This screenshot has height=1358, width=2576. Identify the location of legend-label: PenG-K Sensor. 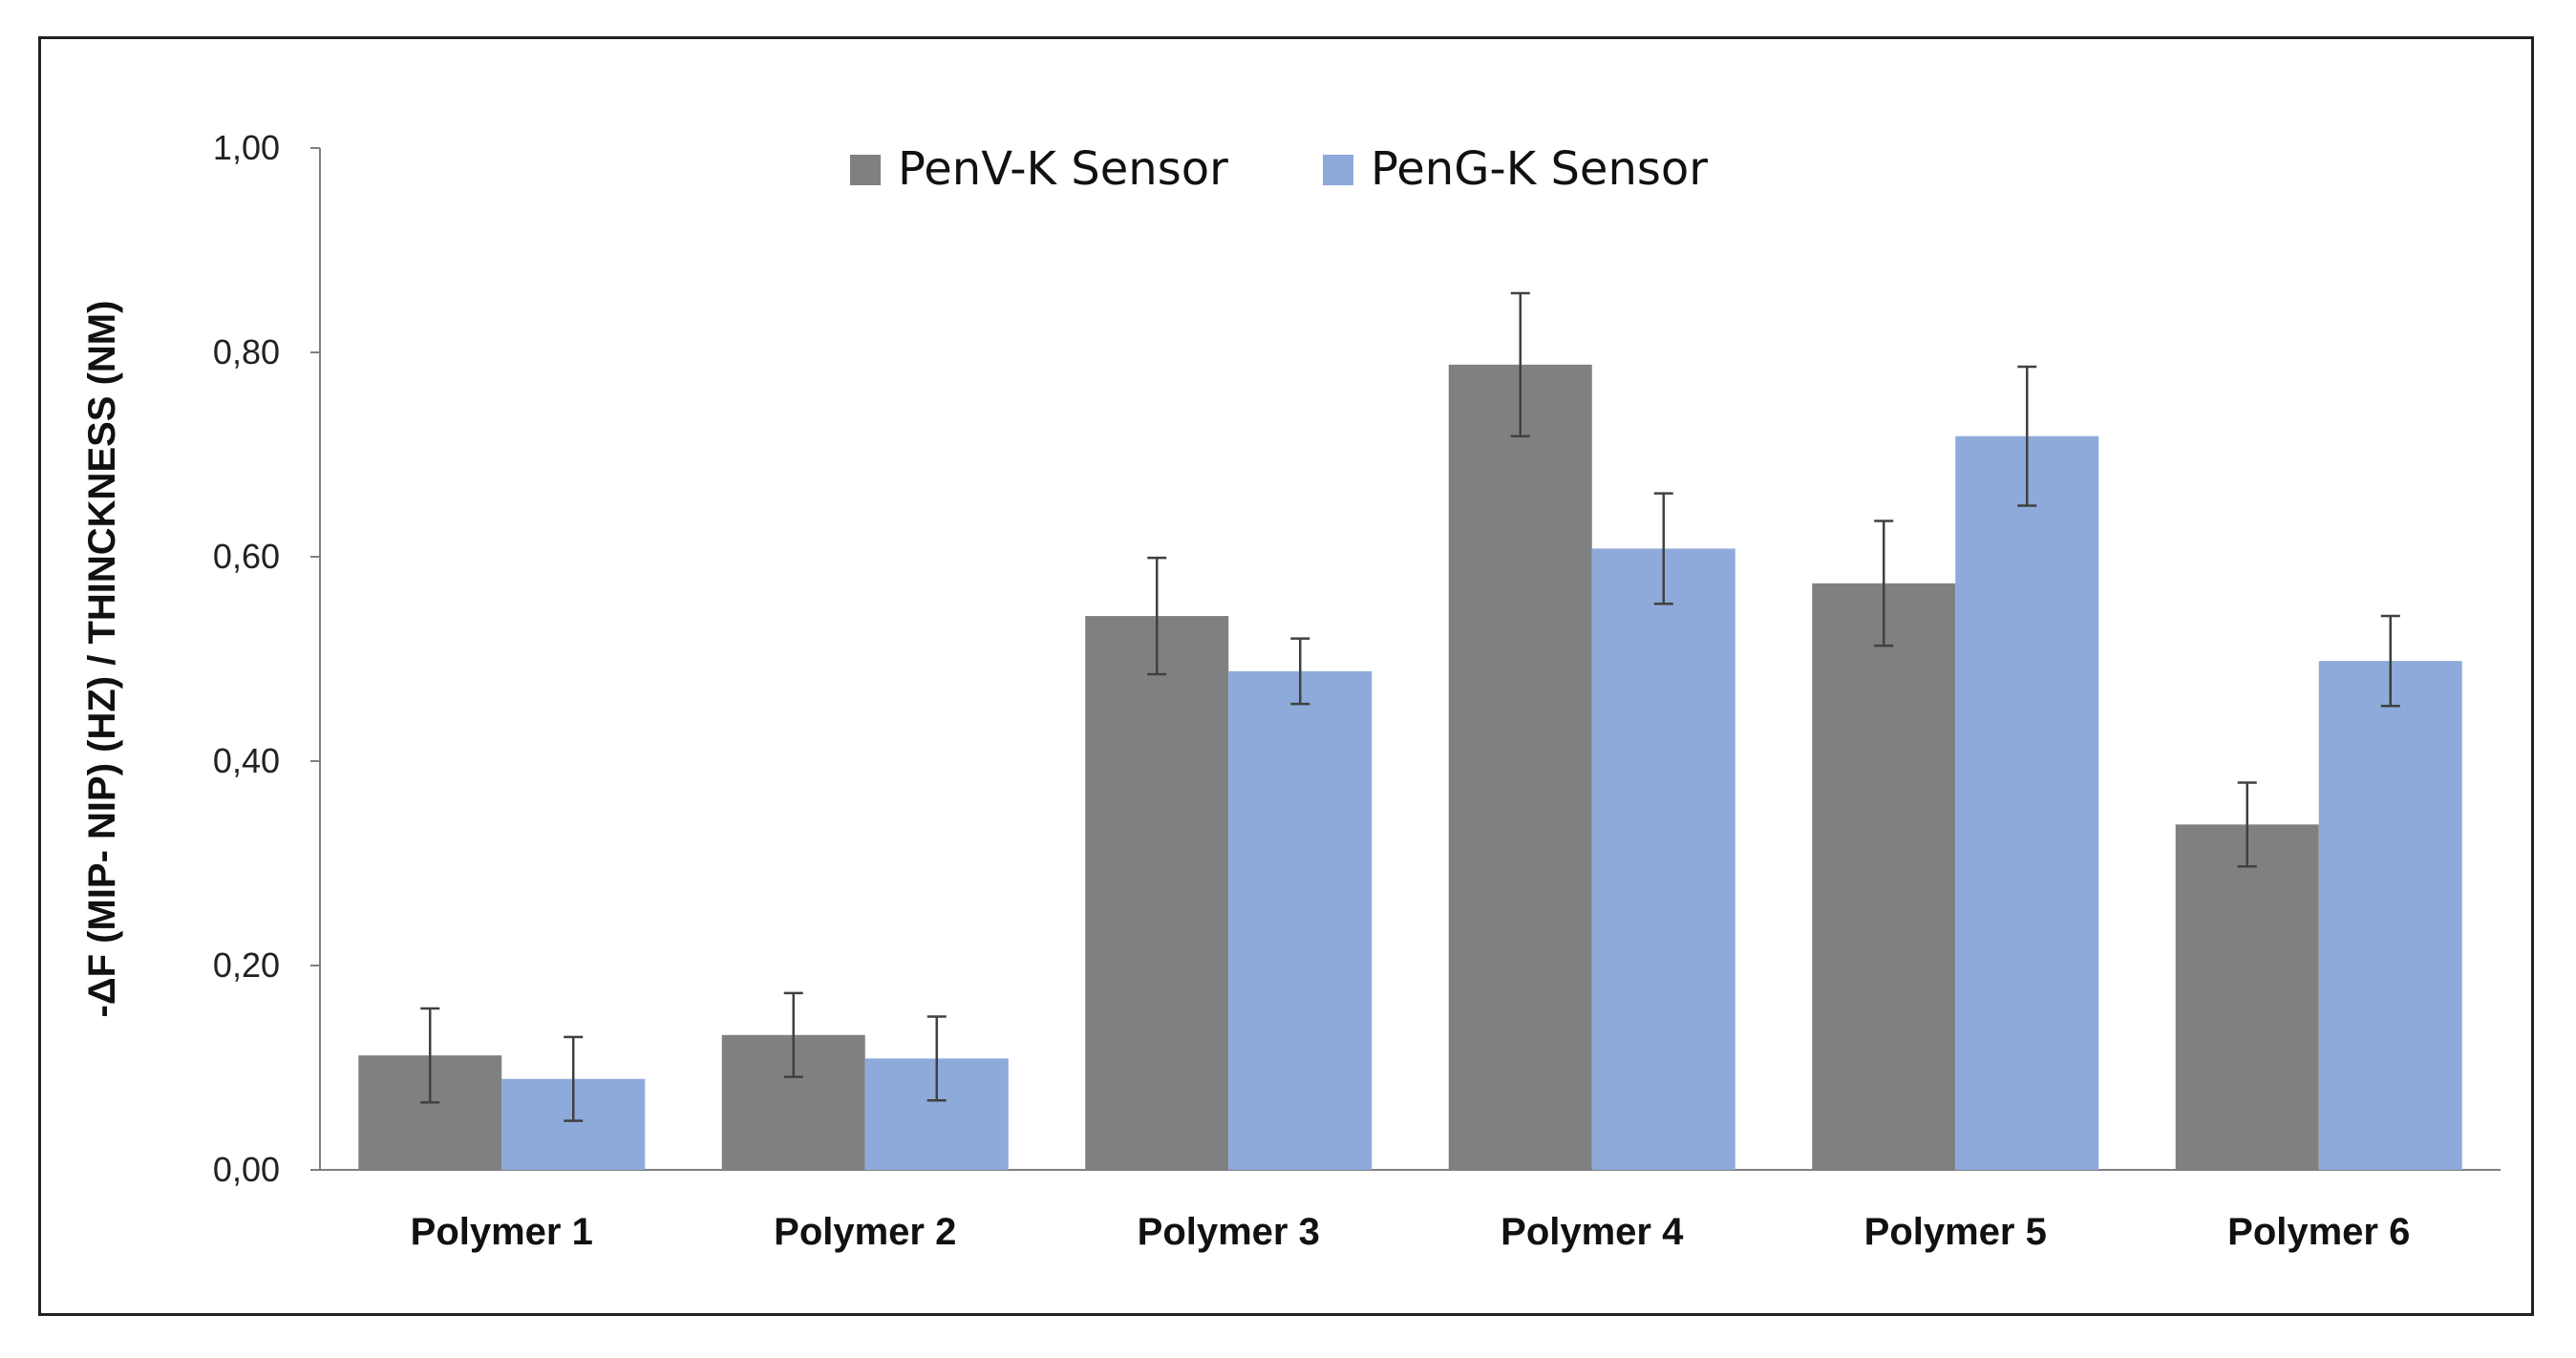
(1539, 169).